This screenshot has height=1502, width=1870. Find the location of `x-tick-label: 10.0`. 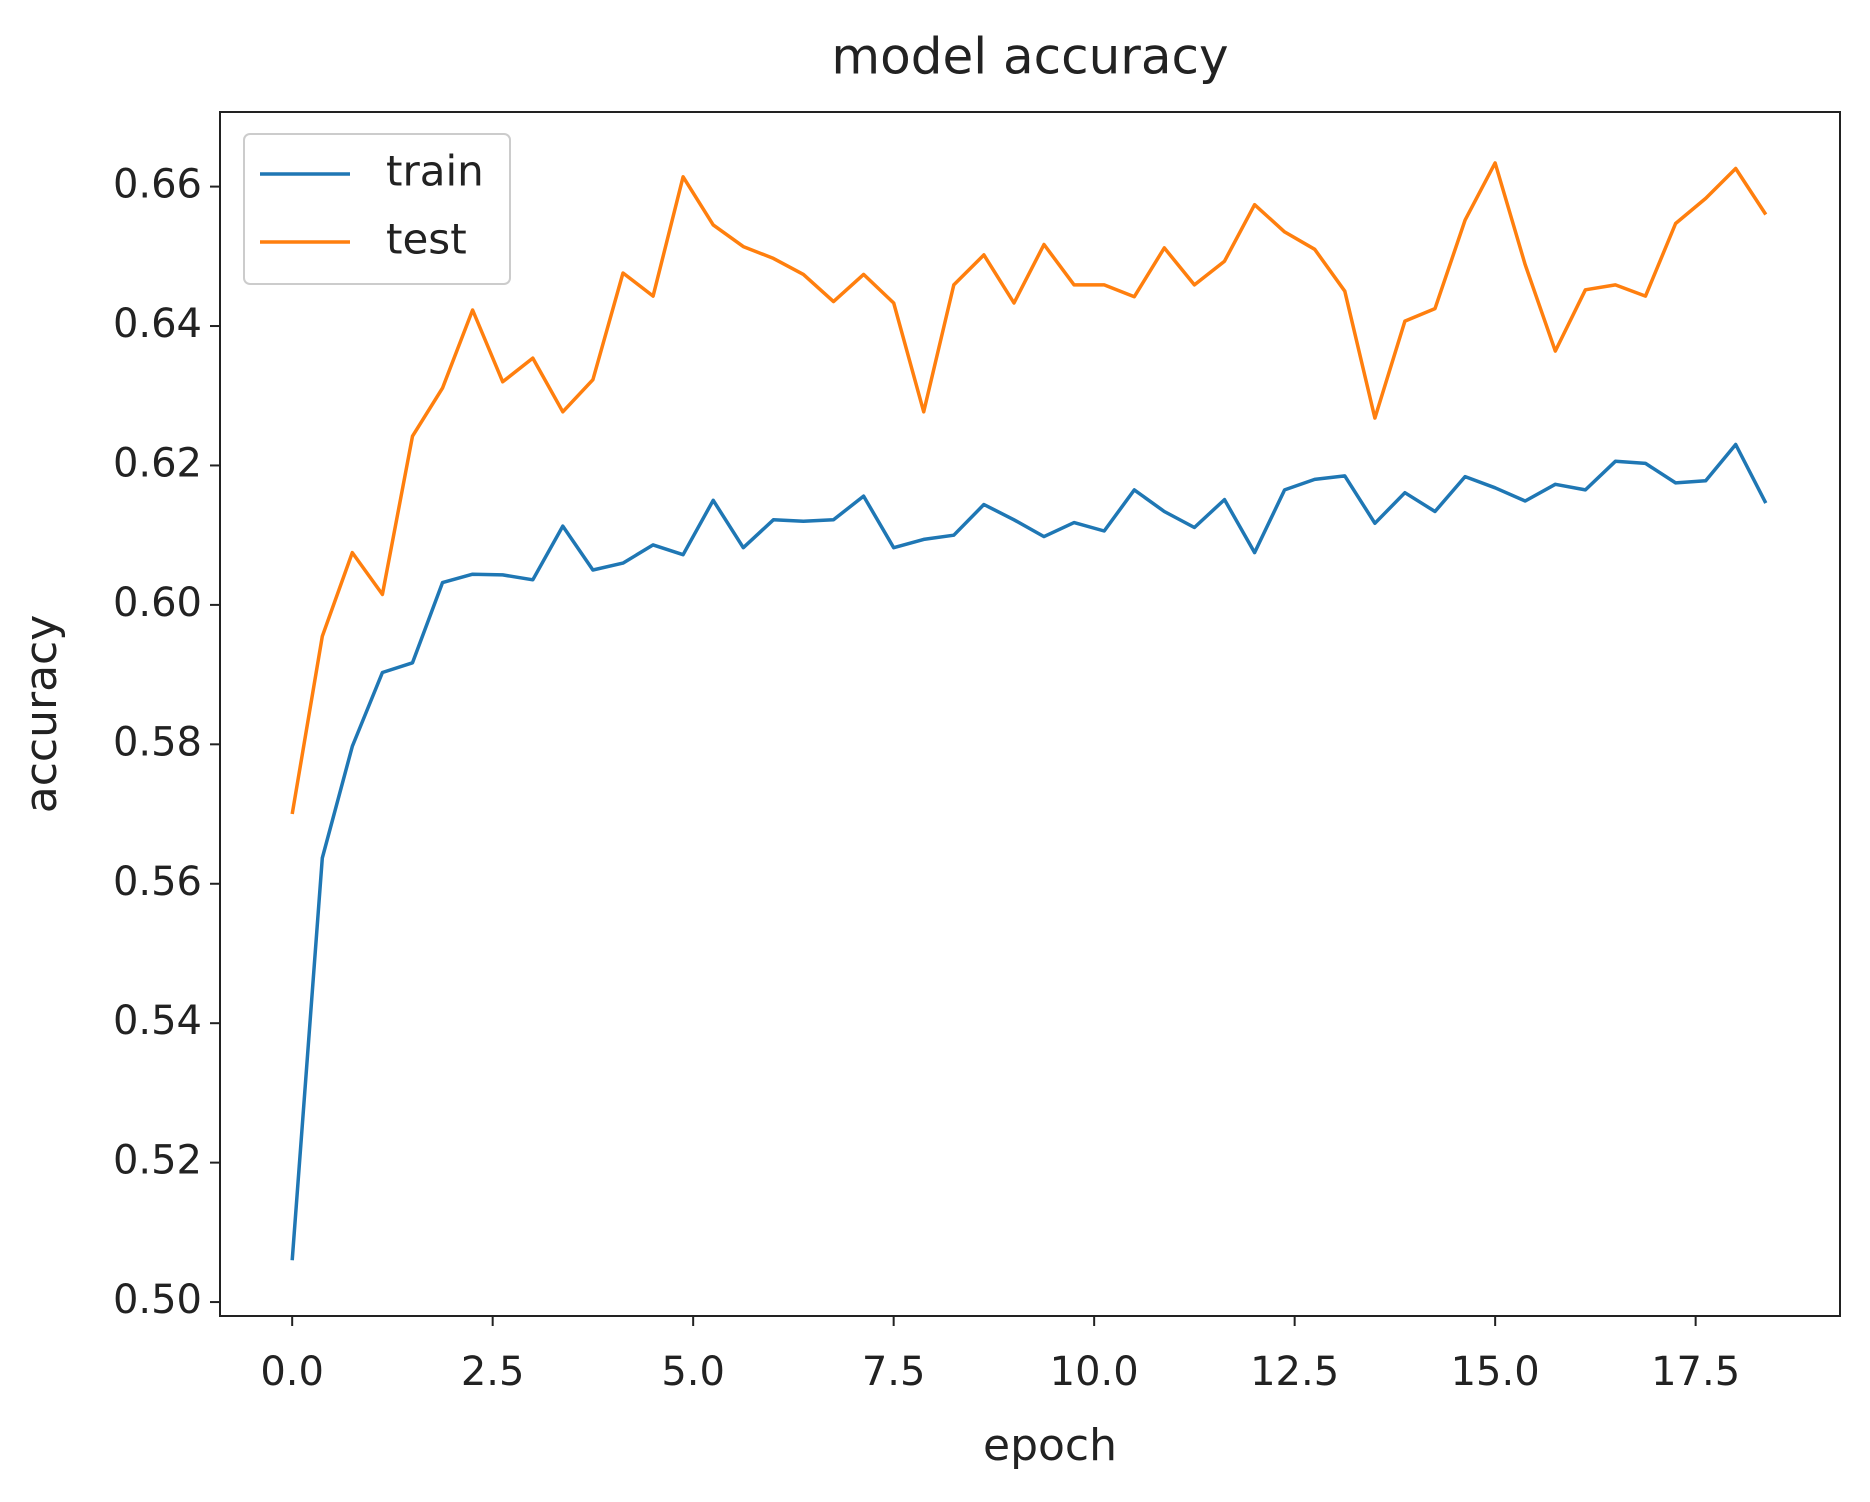

x-tick-label: 10.0 is located at coordinates (1094, 1372).